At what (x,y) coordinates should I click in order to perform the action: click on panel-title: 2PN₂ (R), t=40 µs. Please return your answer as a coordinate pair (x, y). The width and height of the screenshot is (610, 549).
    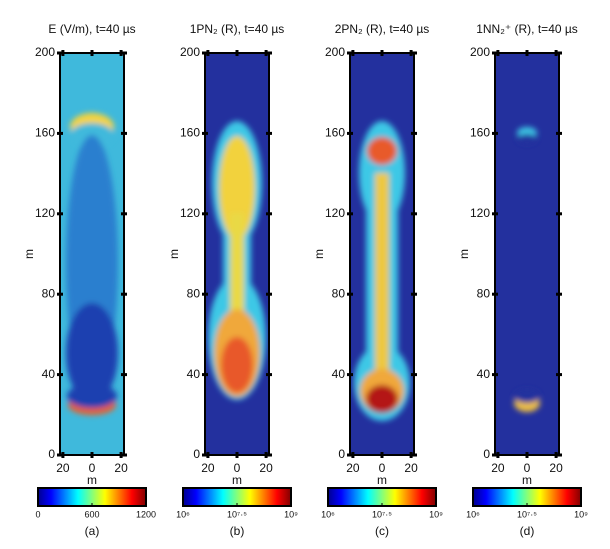
    Looking at the image, I should click on (382, 29).